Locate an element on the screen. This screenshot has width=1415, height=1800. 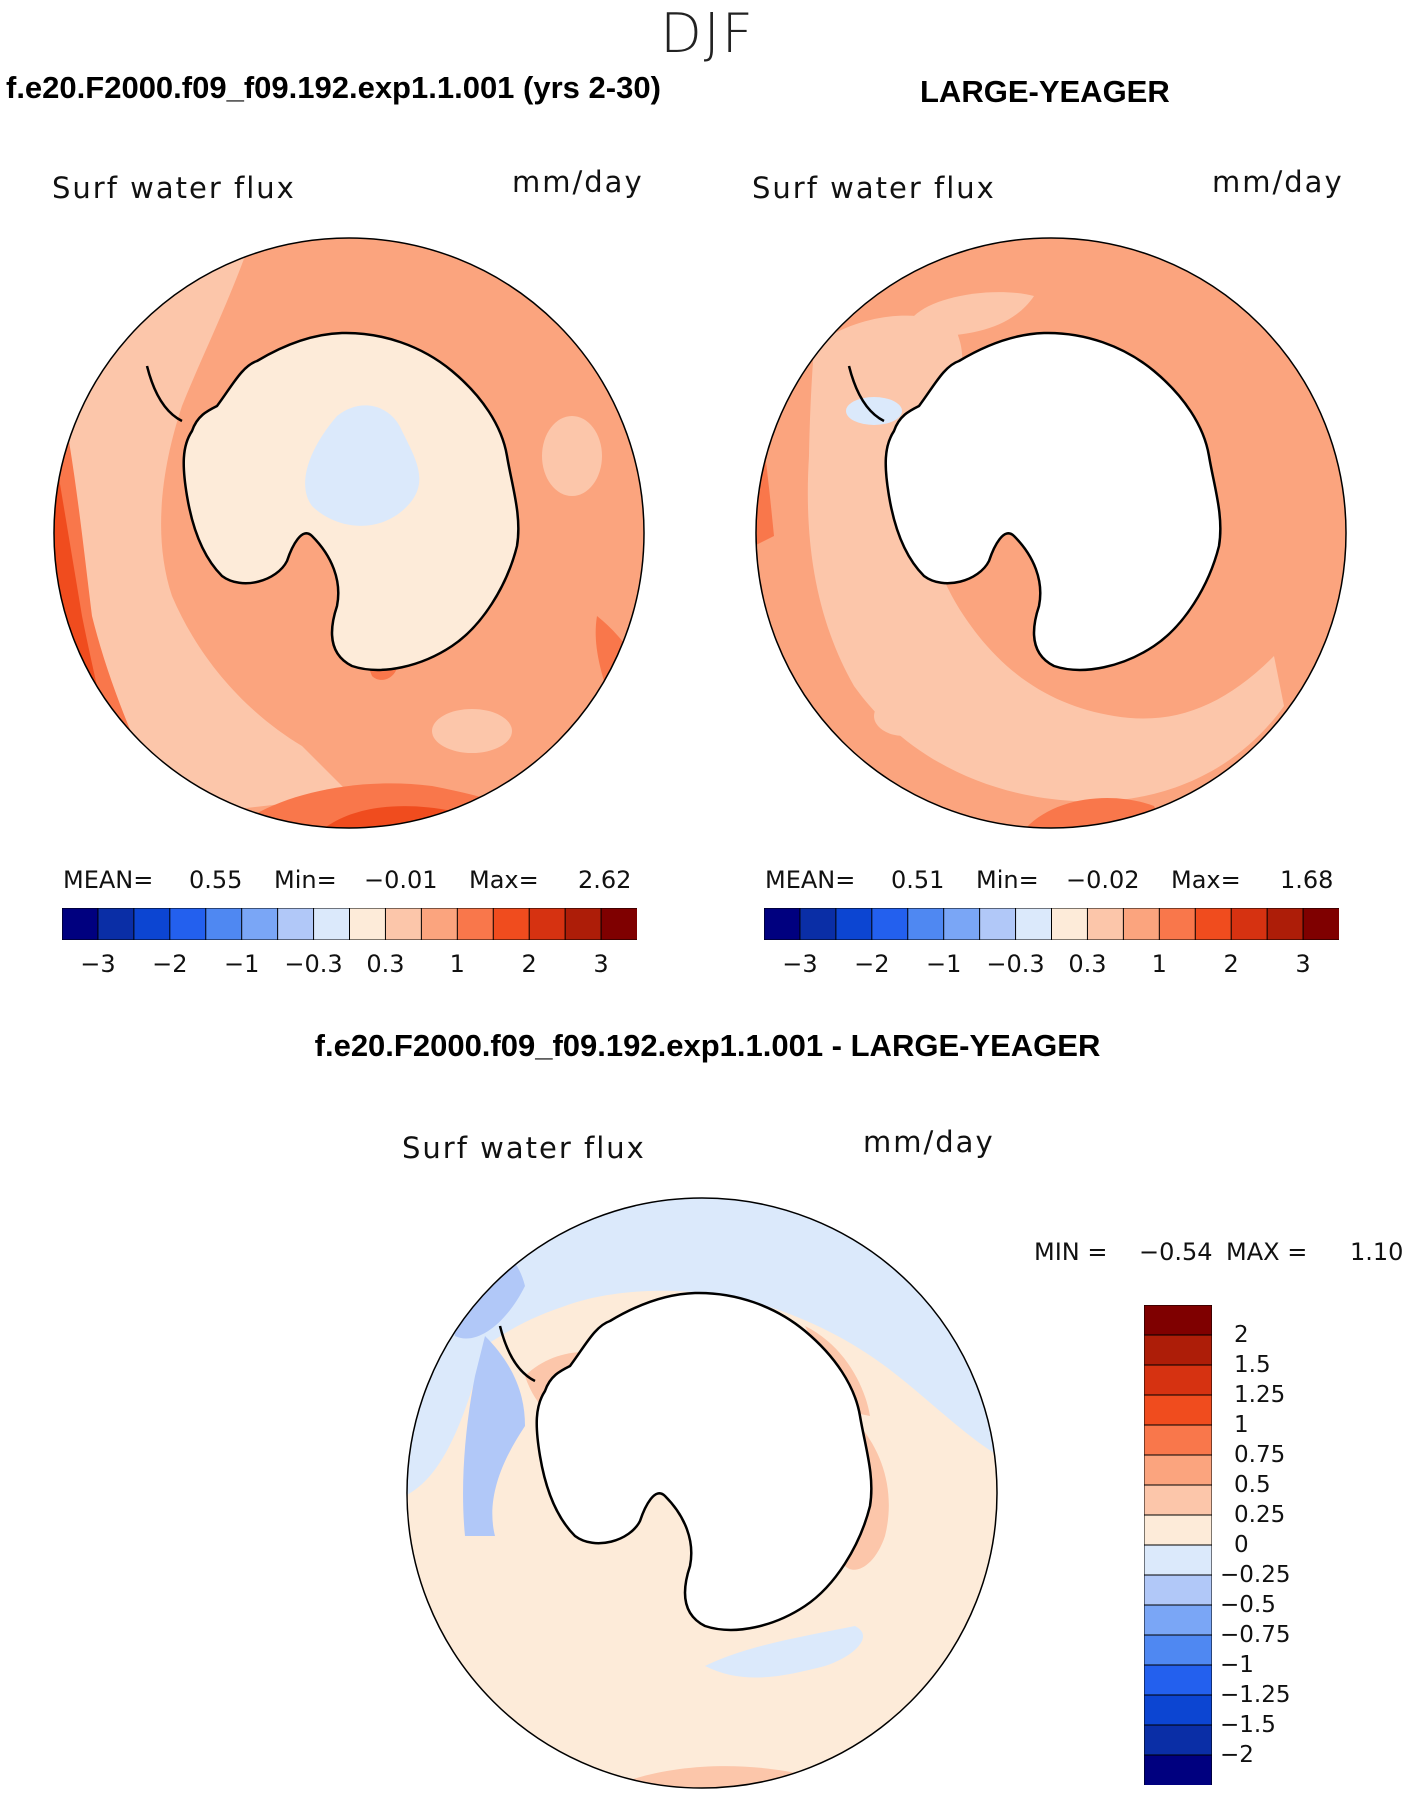
colorbar-tick-label: −1 is located at coordinates (241, 964).